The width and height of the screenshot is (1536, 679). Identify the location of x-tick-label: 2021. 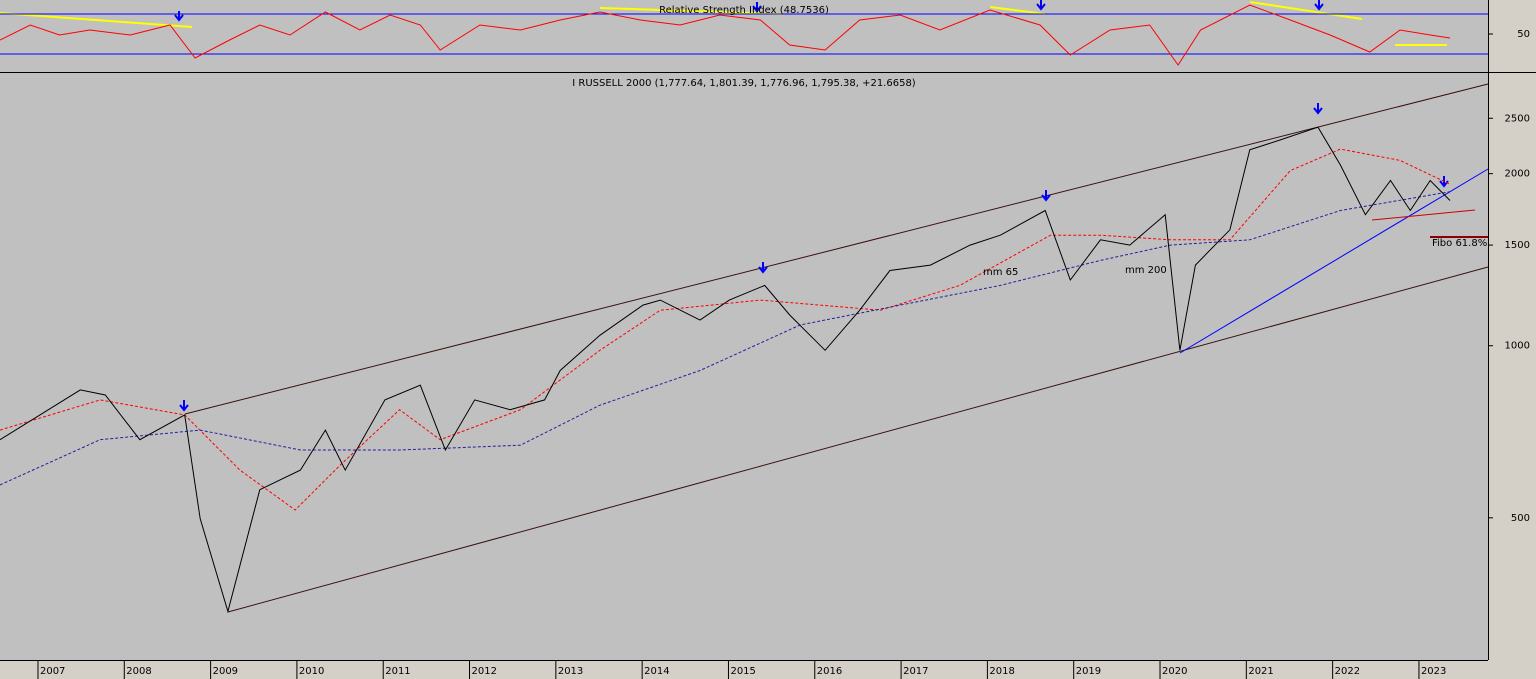
(1260, 671).